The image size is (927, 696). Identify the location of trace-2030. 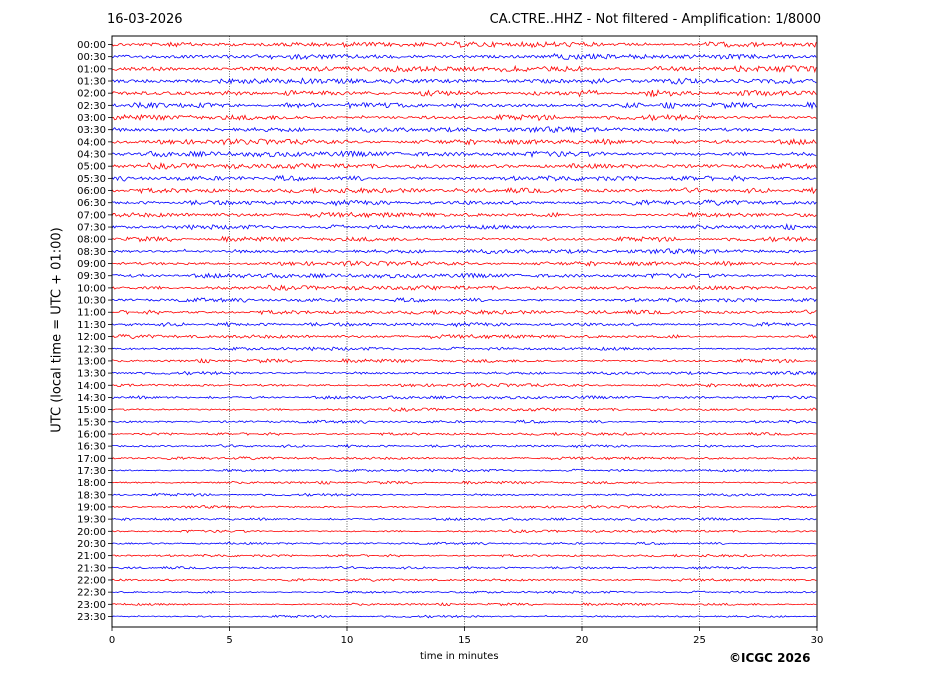
(464, 543).